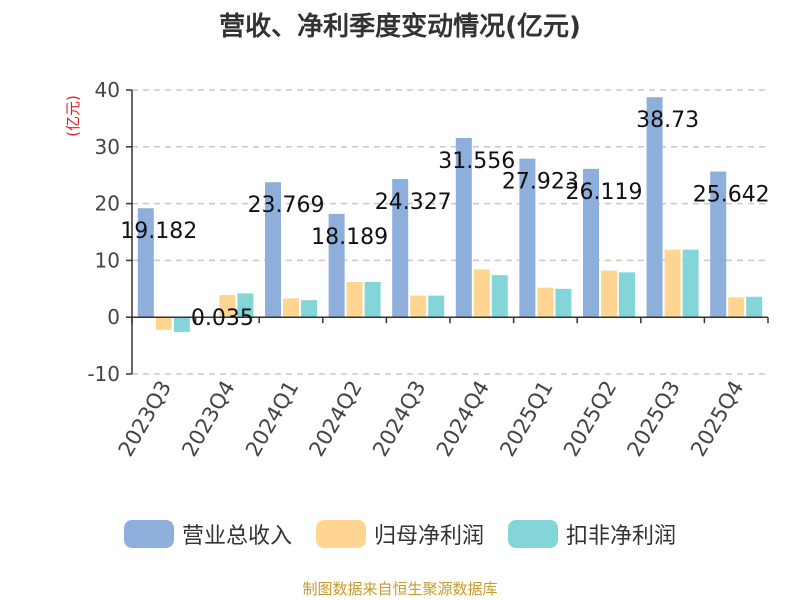 Image resolution: width=800 pixels, height=600 pixels. I want to click on data-label: 31.556, so click(476, 161).